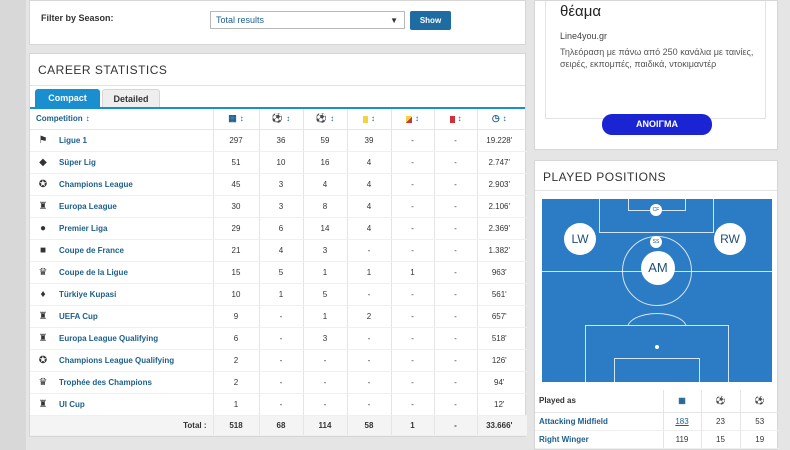  Describe the element at coordinates (121, 119) in the screenshot. I see `competition-header: Competition ↕` at that location.